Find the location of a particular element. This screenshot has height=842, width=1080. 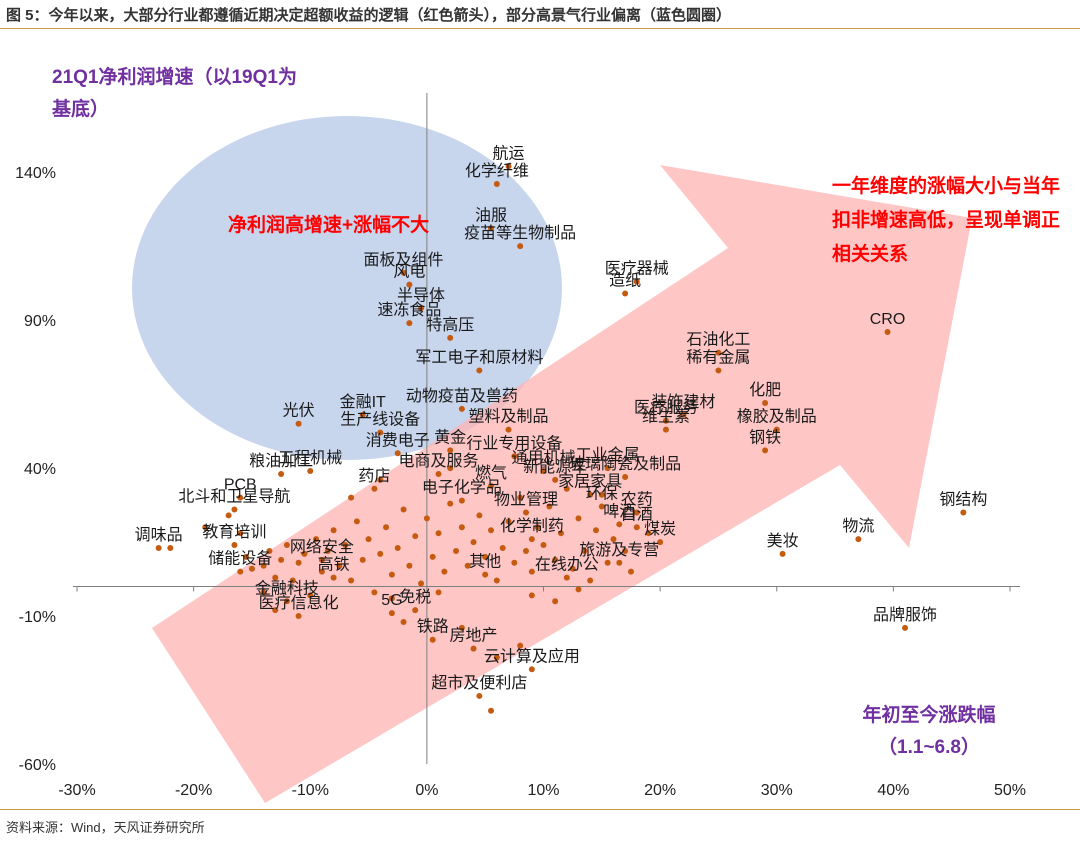

point-label: 新能源车 is located at coordinates (555, 467).